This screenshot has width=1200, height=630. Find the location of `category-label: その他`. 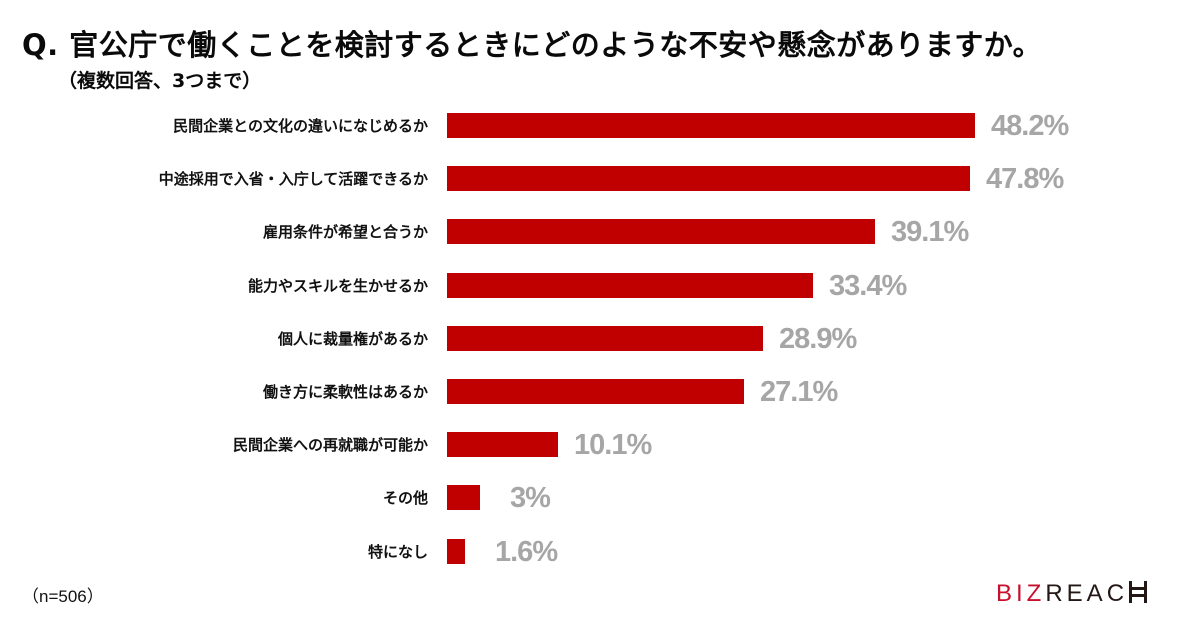

category-label: その他 is located at coordinates (405, 498).